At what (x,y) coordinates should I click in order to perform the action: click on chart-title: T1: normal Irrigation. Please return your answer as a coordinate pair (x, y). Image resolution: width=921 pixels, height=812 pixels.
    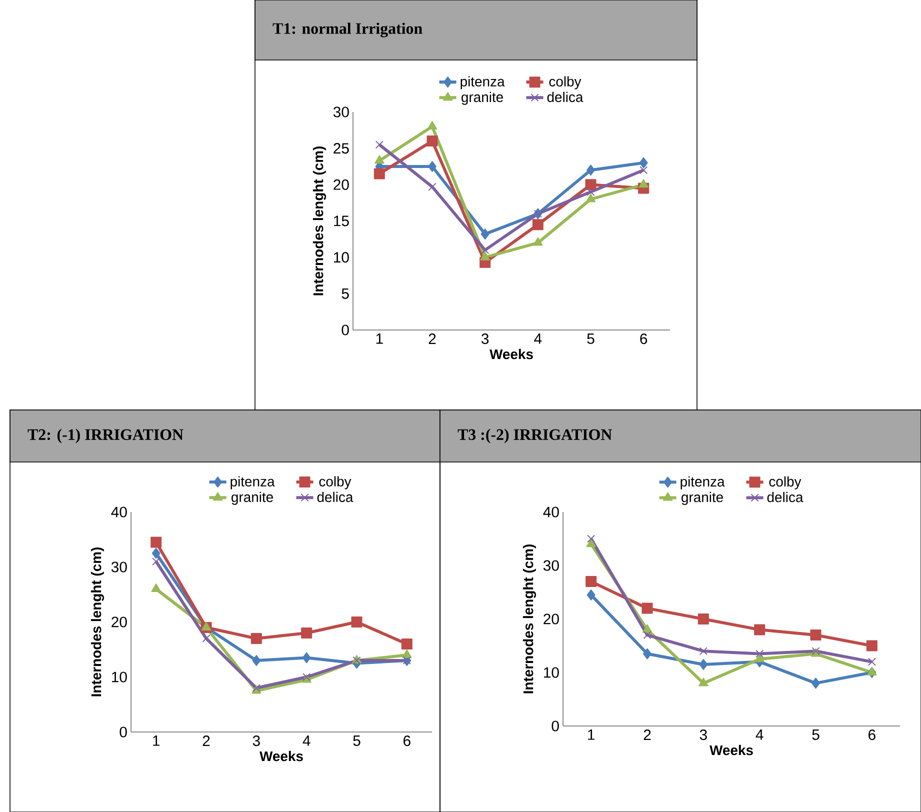
    Looking at the image, I should click on (347, 30).